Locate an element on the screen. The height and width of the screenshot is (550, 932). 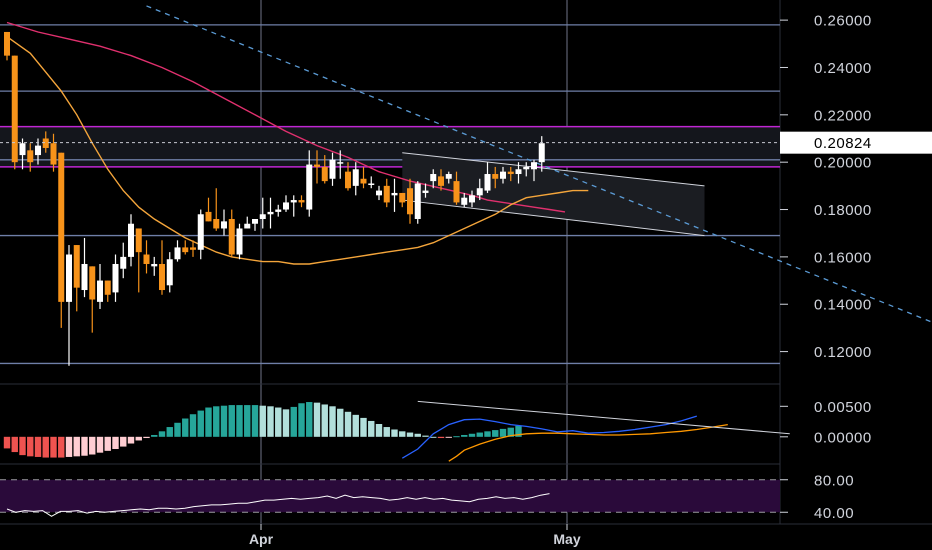
price-axis-label-7: 0.14000 is located at coordinates (843, 305).